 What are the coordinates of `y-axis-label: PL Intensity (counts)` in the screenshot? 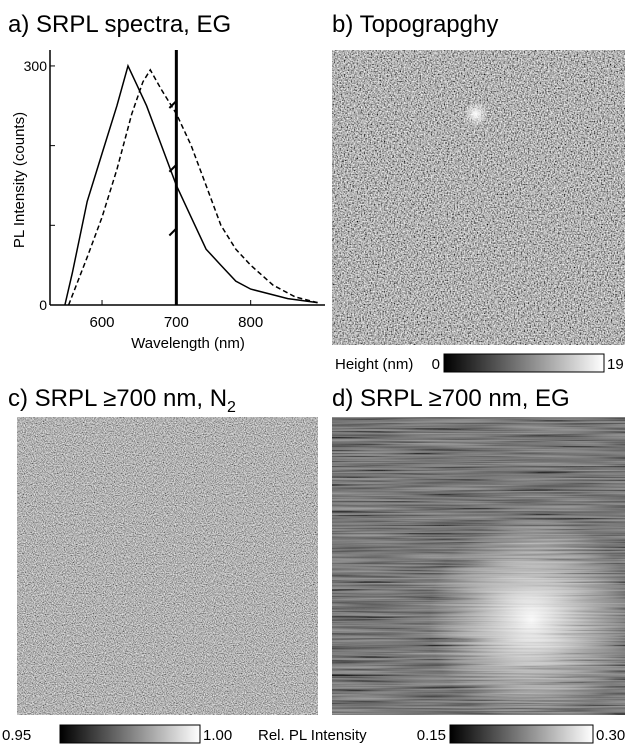 It's located at (19, 180).